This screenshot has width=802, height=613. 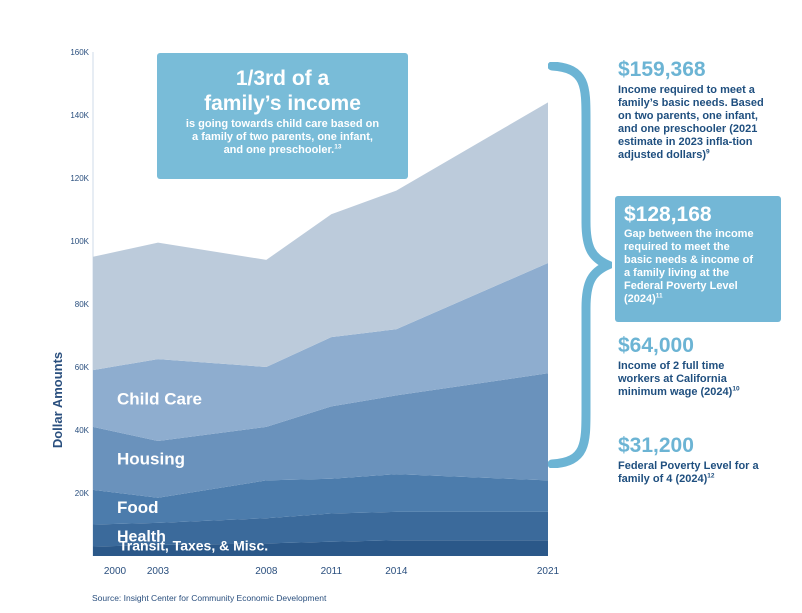 I want to click on x-tick-label: 2014, so click(x=396, y=571).